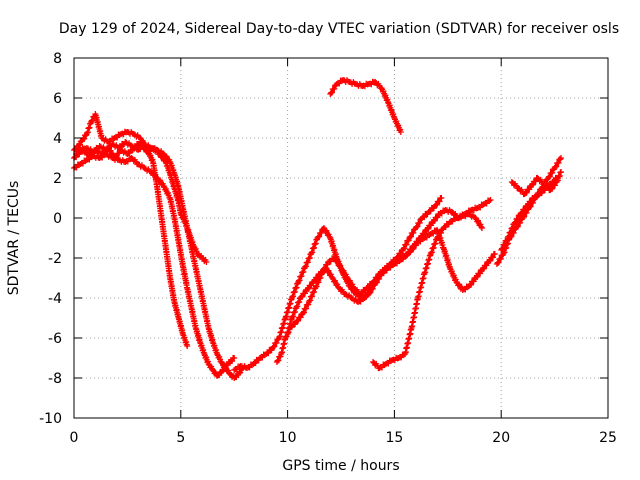  I want to click on series-arc-j, so click(529, 211).